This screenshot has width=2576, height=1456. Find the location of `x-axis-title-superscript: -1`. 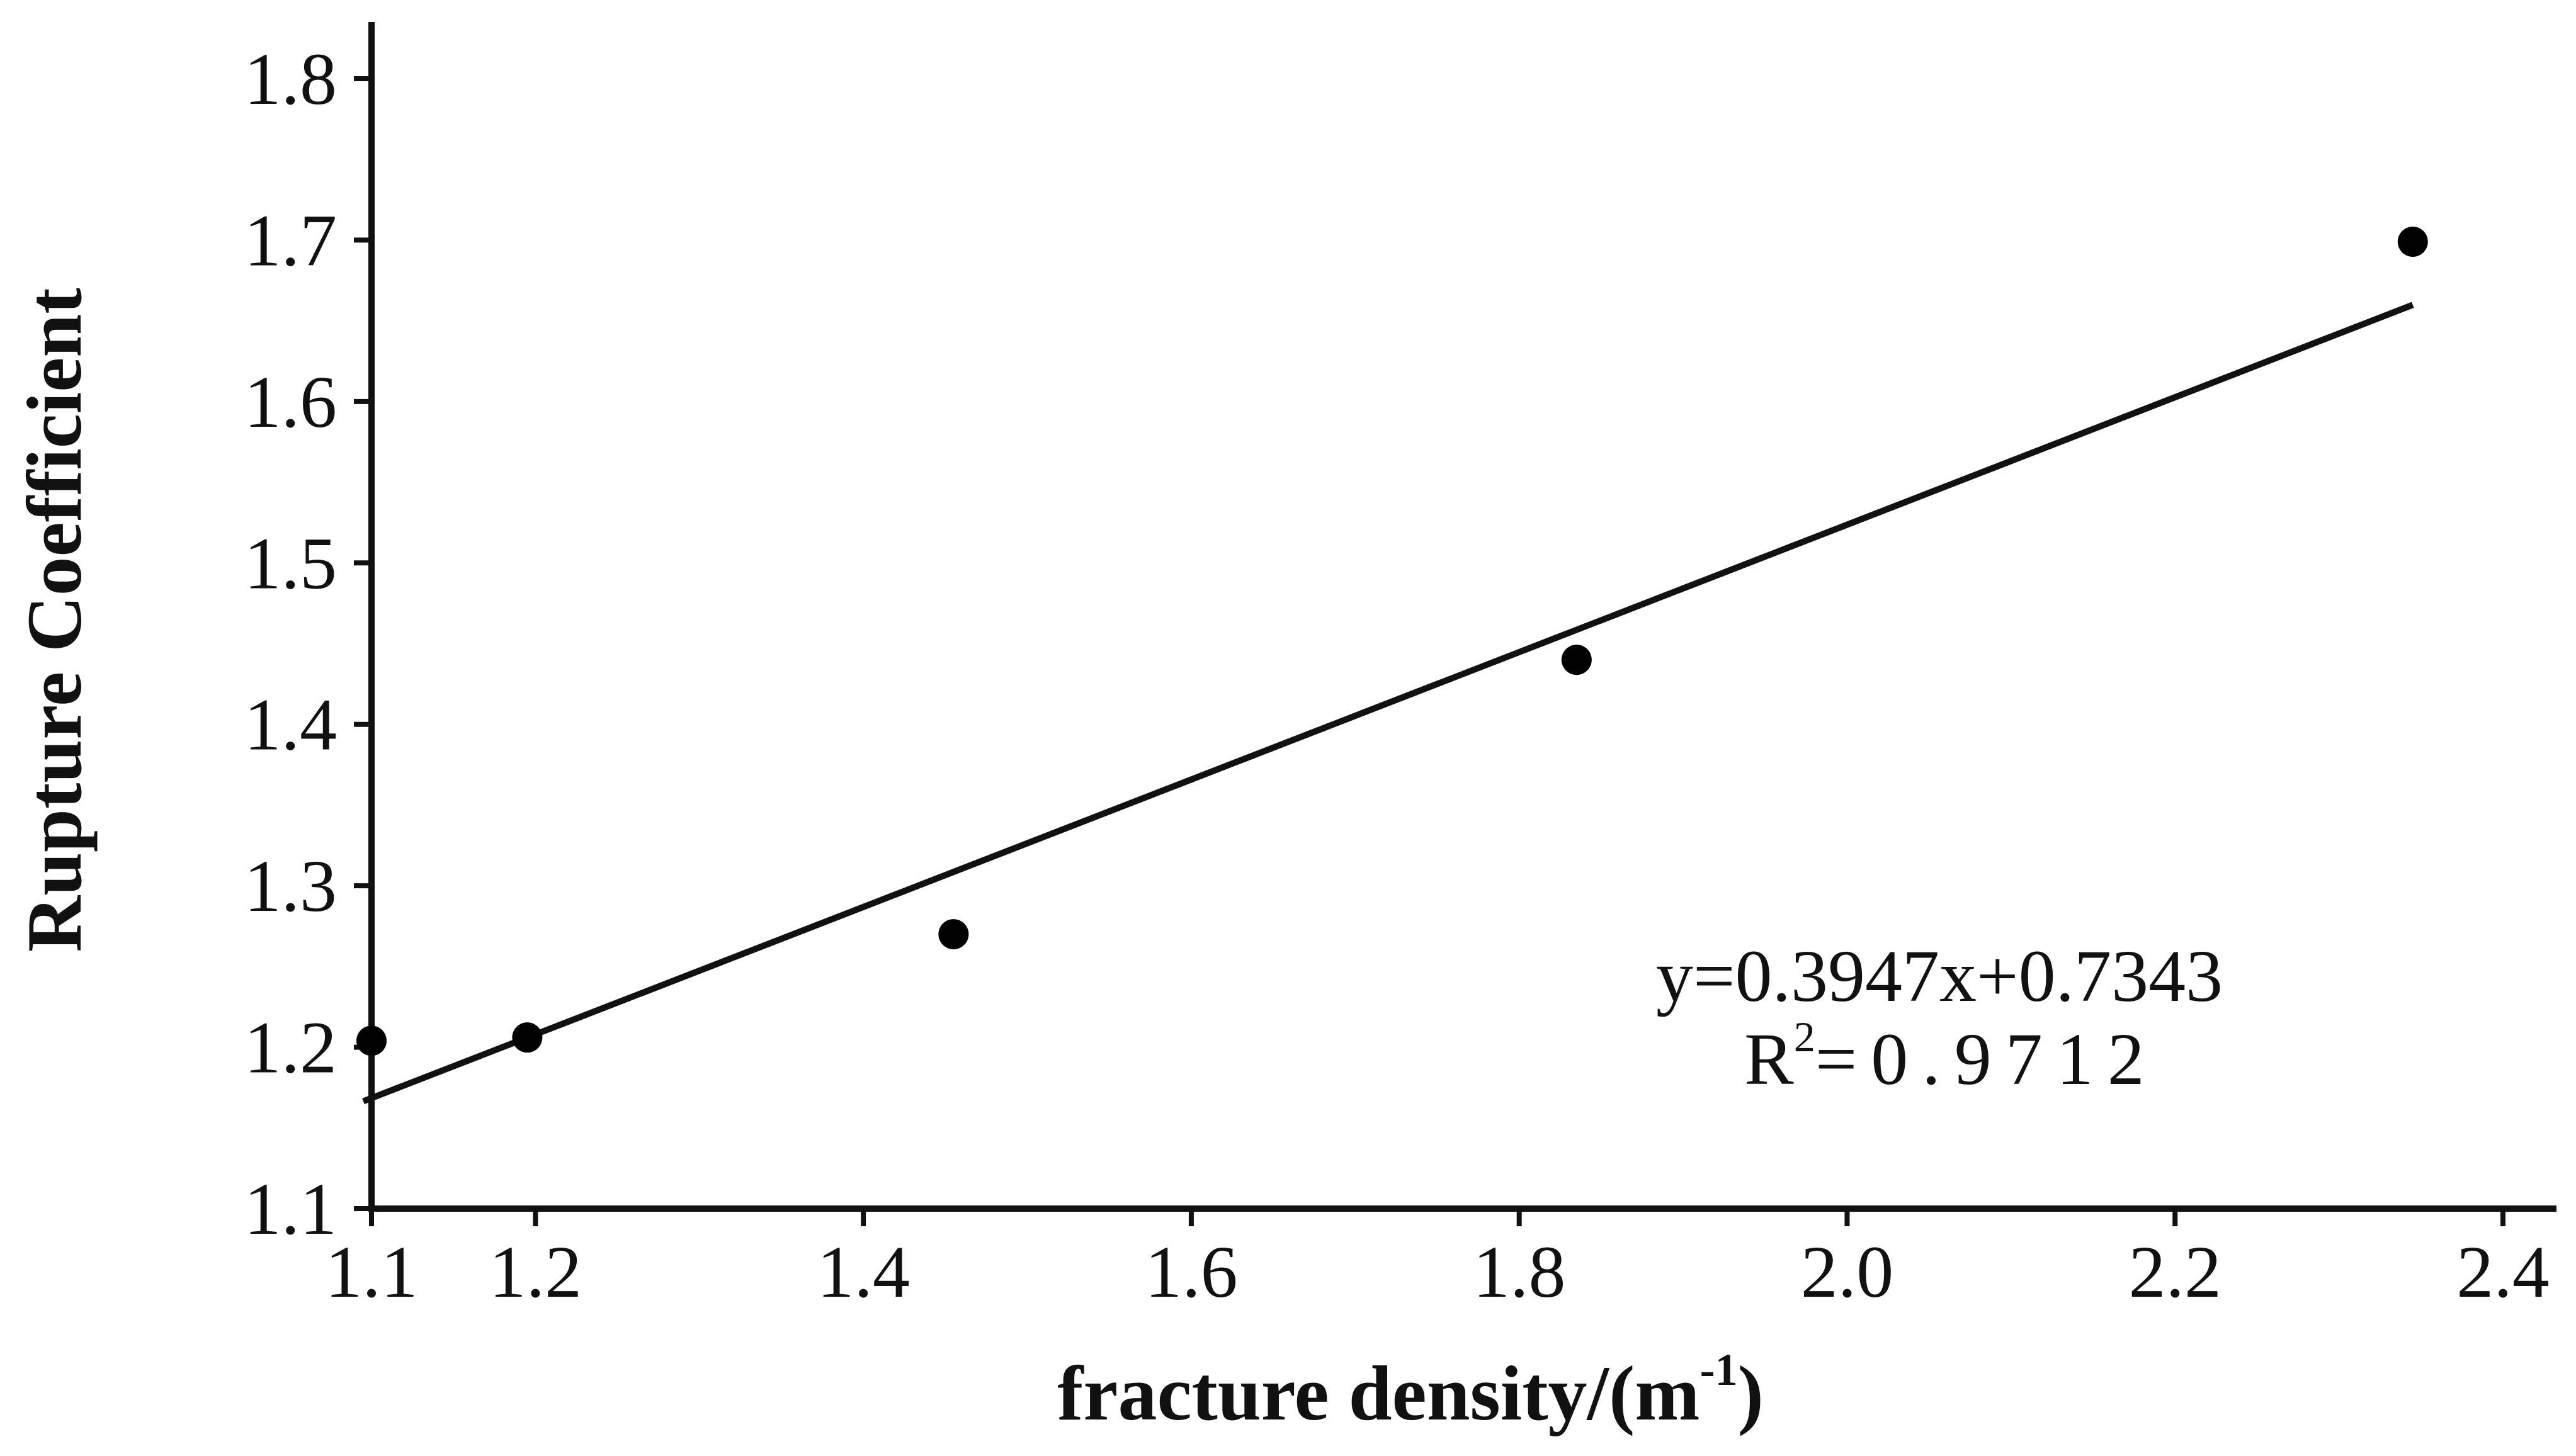

x-axis-title-superscript: -1 is located at coordinates (1719, 1370).